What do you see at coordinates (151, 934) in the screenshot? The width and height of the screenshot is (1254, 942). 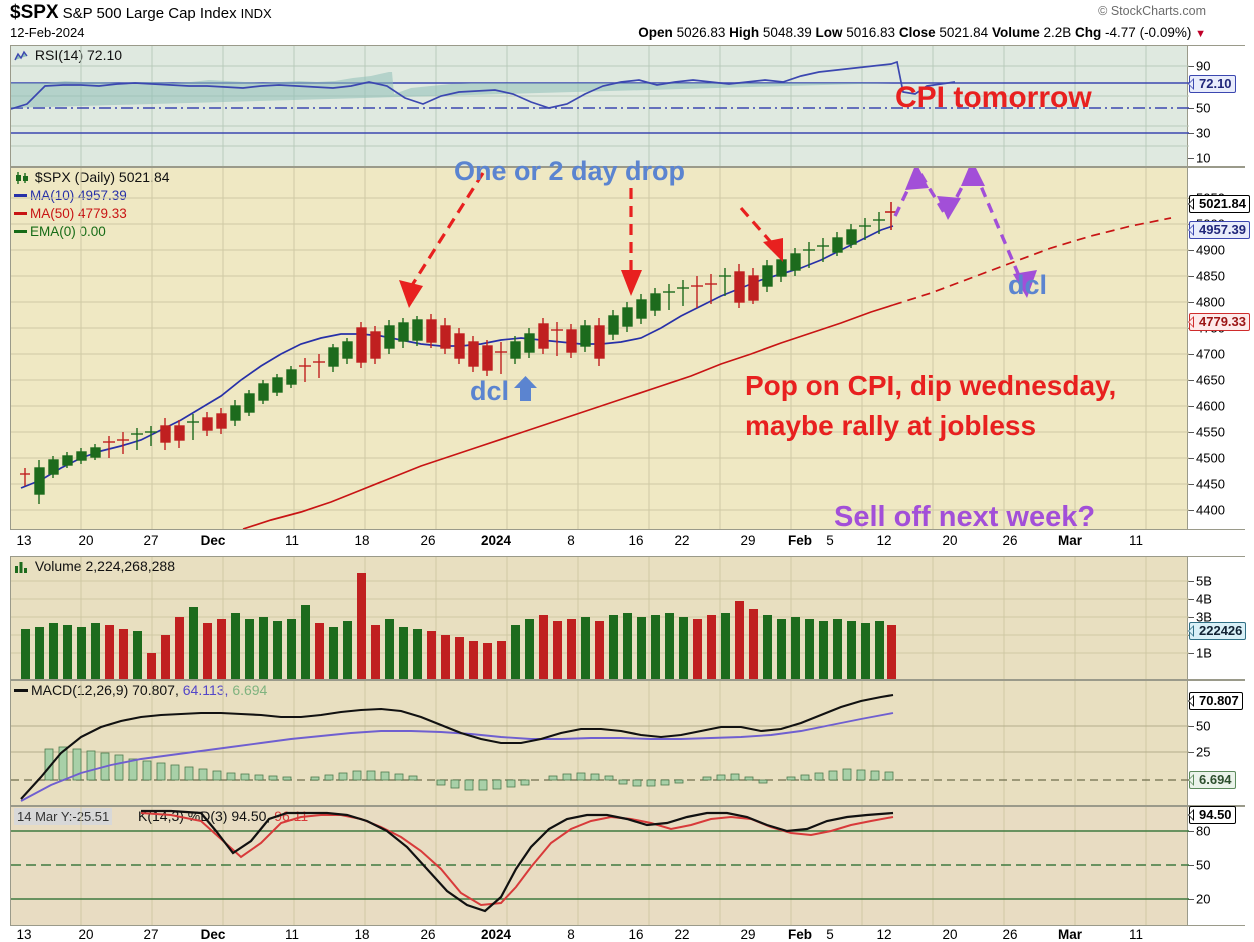 I see `xaxis-bottom-label: 27` at bounding box center [151, 934].